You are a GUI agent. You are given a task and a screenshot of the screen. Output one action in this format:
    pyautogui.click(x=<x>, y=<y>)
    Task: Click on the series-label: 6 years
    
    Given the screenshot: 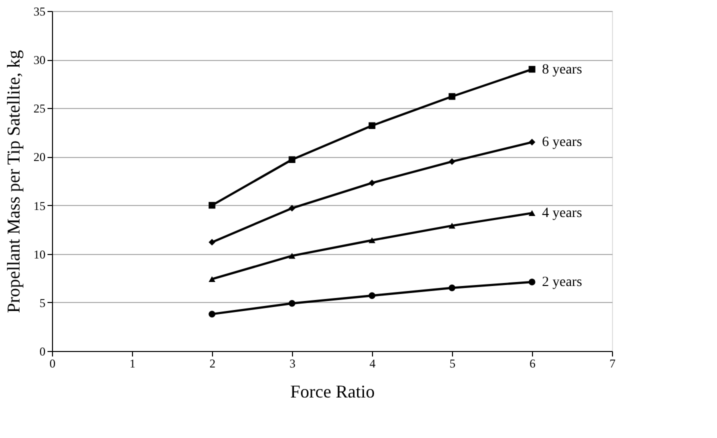 What is the action you would take?
    pyautogui.click(x=562, y=142)
    